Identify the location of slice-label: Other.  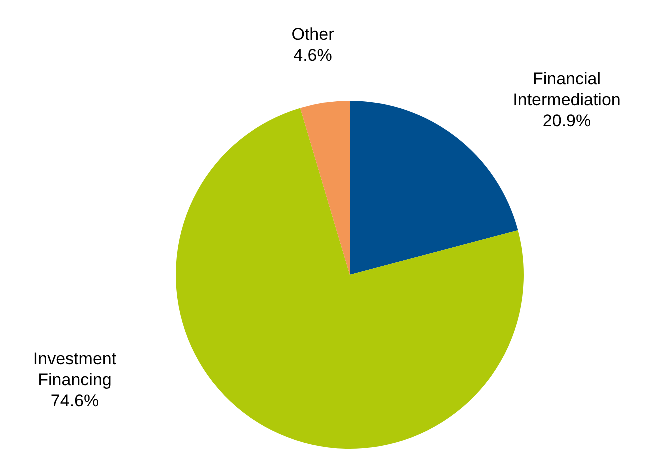
(313, 34).